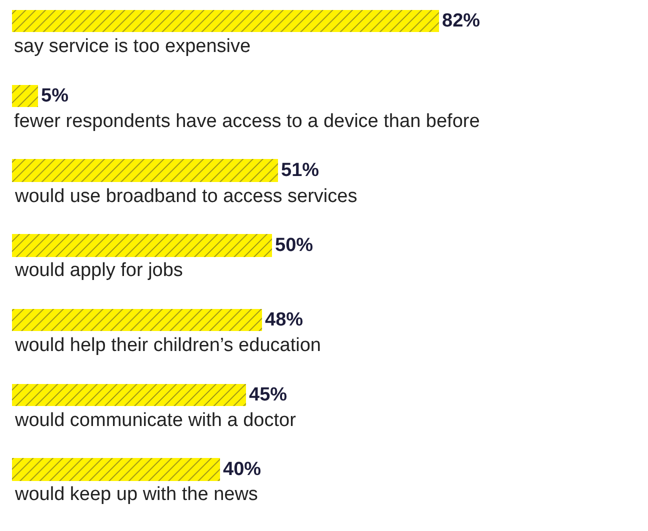  What do you see at coordinates (98, 270) in the screenshot?
I see `y-tick-label: would apply for jobs` at bounding box center [98, 270].